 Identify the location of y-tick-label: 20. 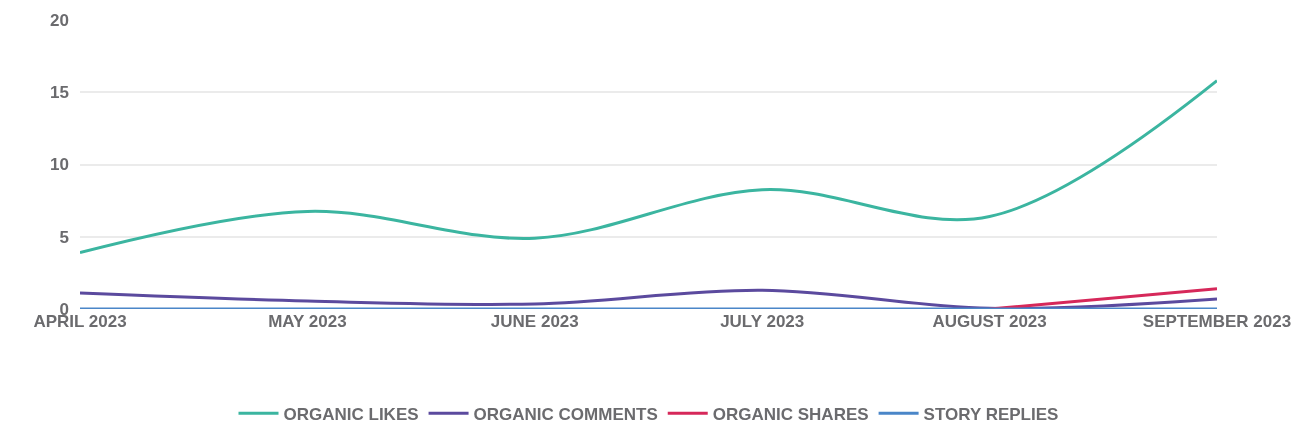
(59, 20).